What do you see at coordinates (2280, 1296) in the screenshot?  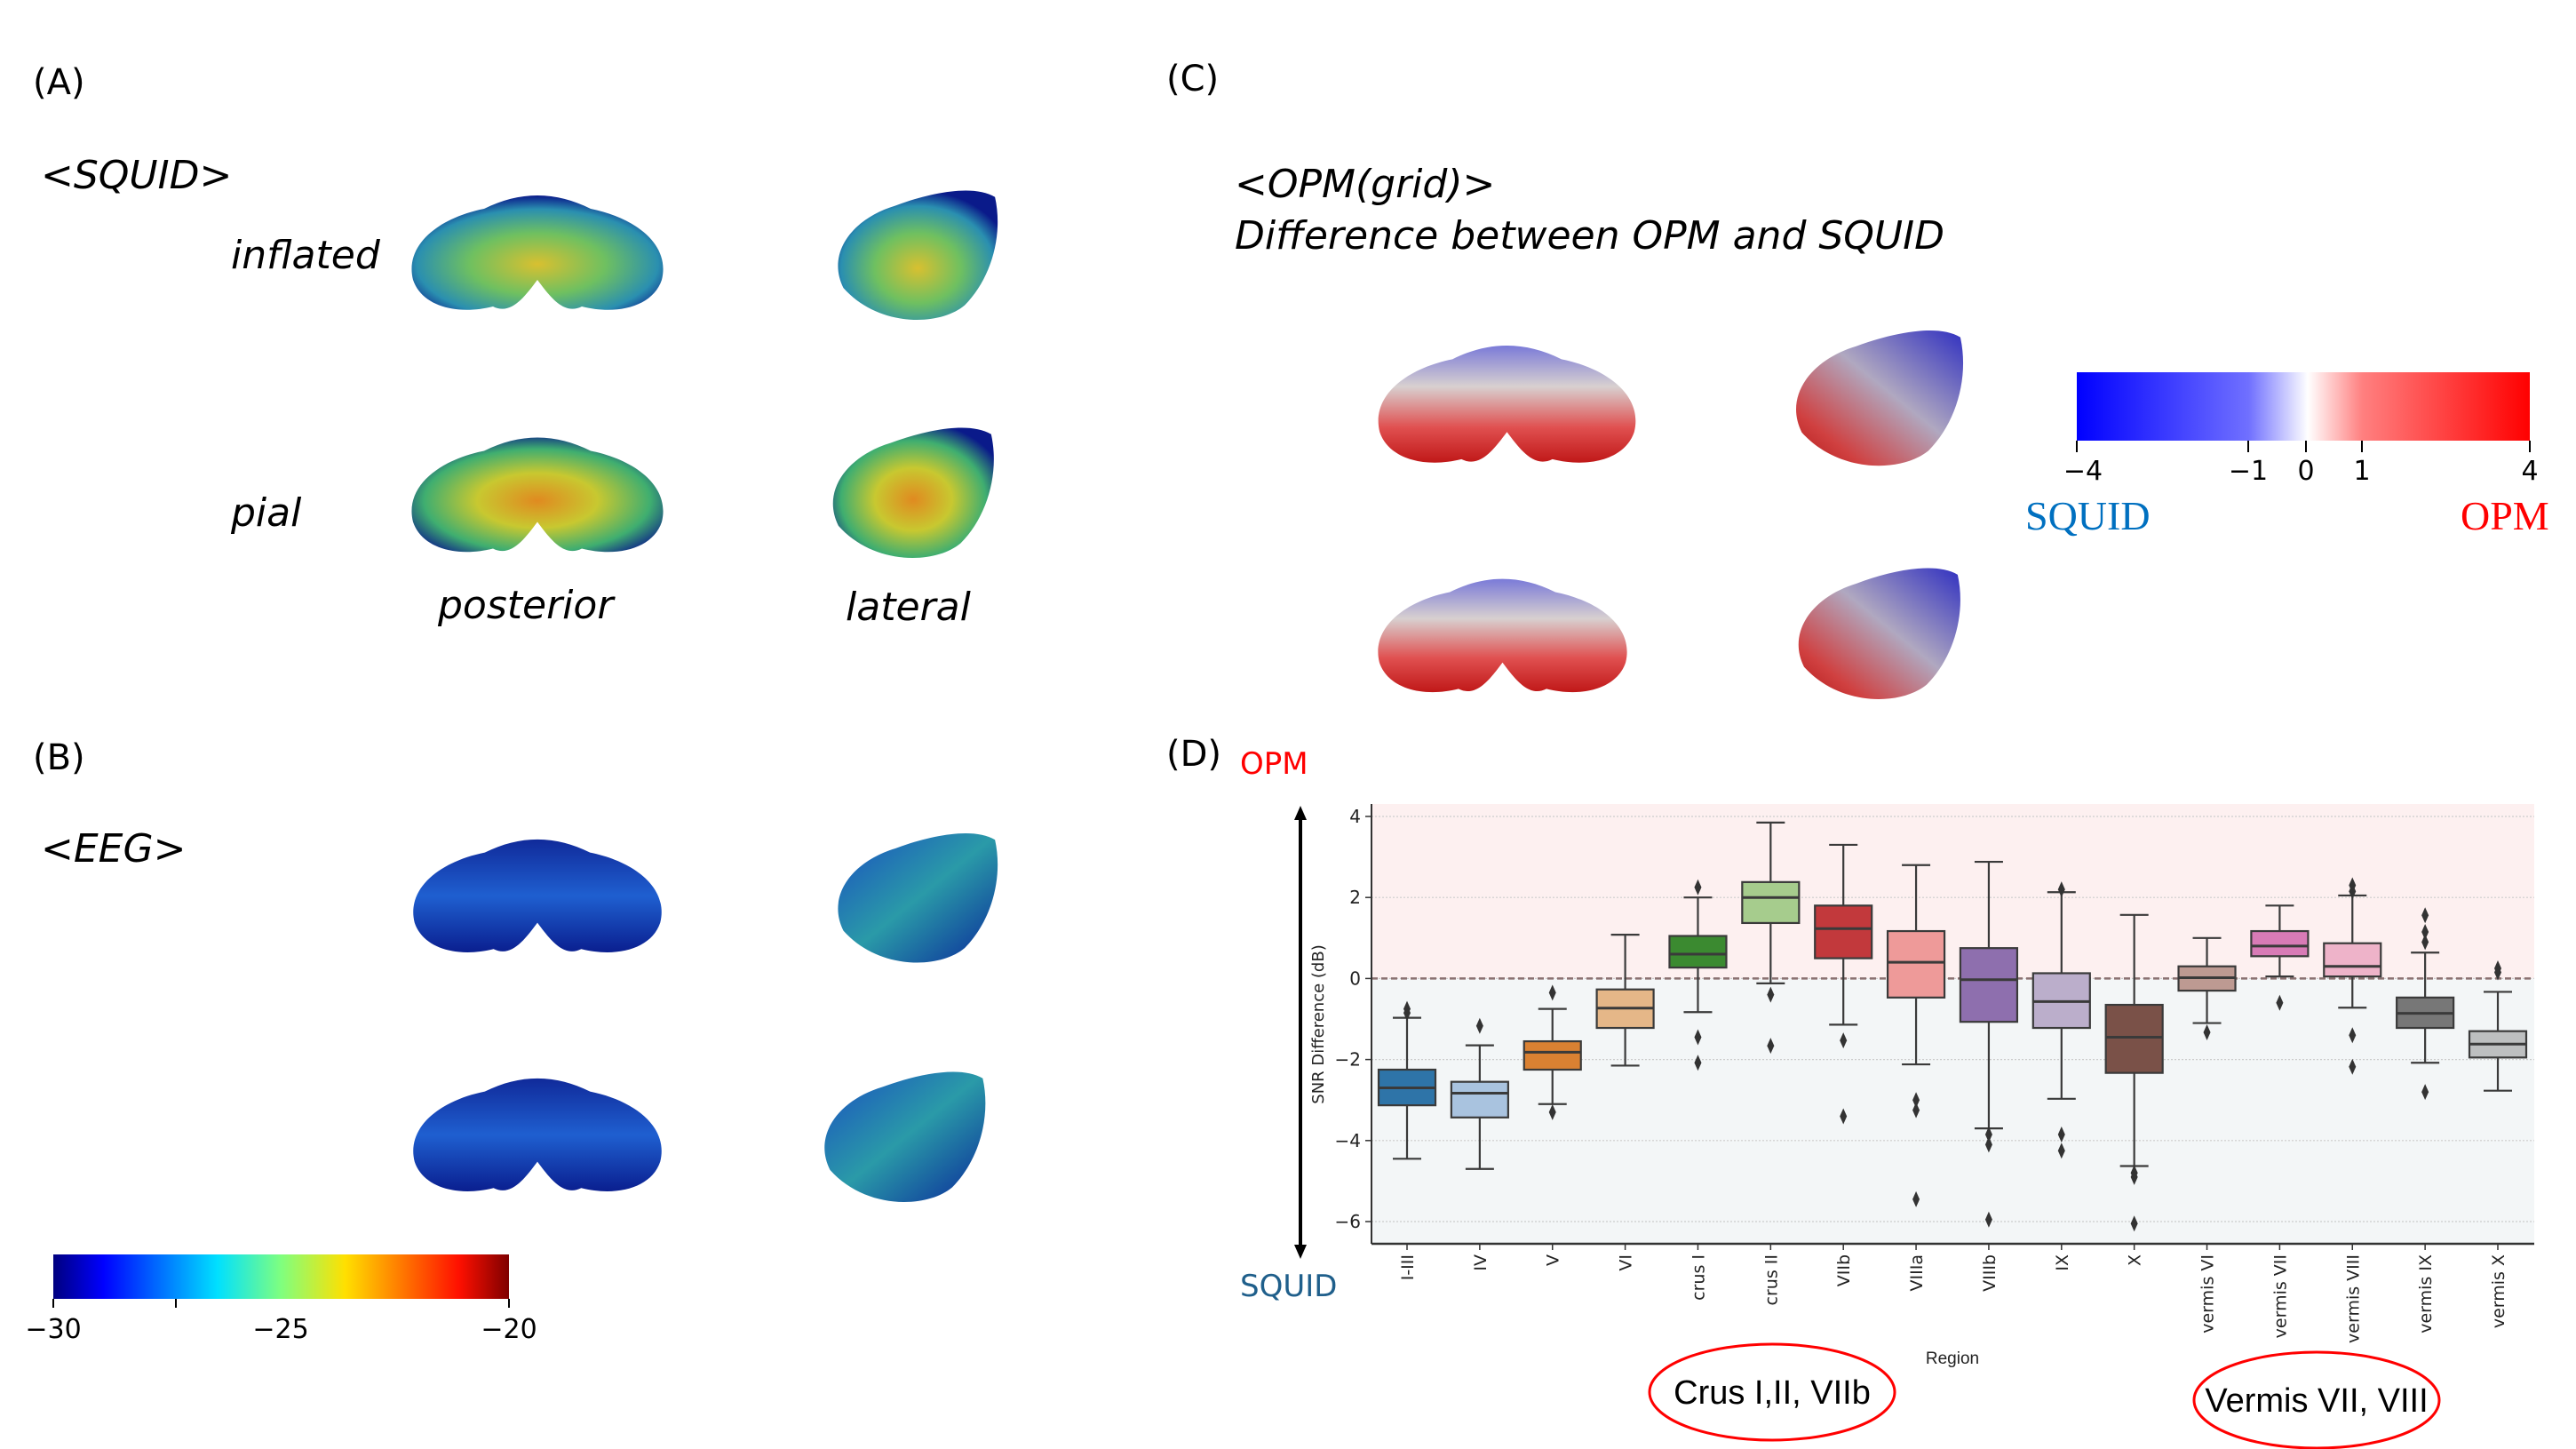 I see `x-tick-label: vermis VII` at bounding box center [2280, 1296].